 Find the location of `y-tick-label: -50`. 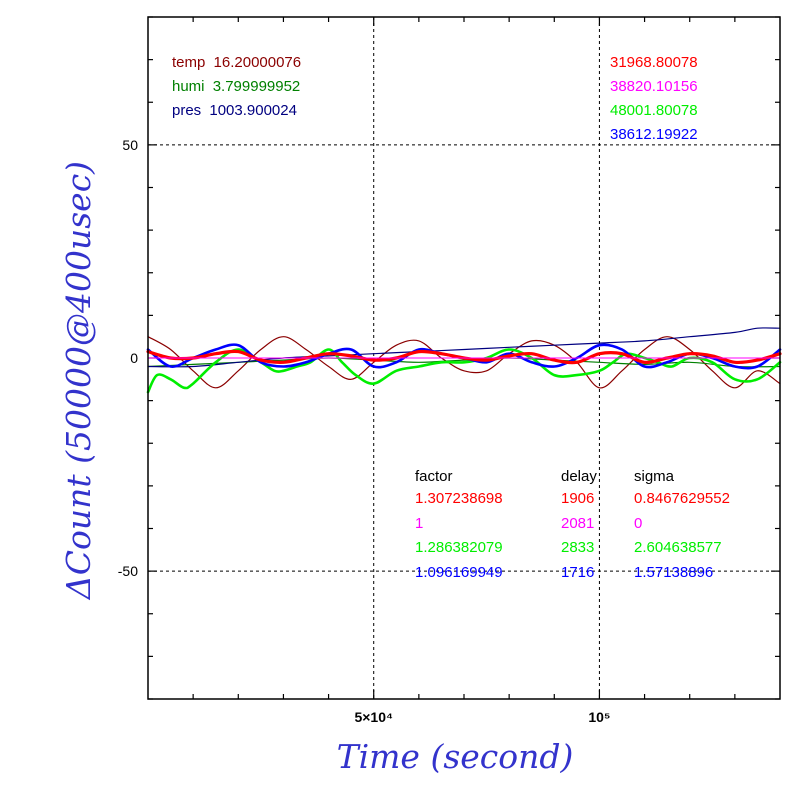

y-tick-label: -50 is located at coordinates (128, 571).